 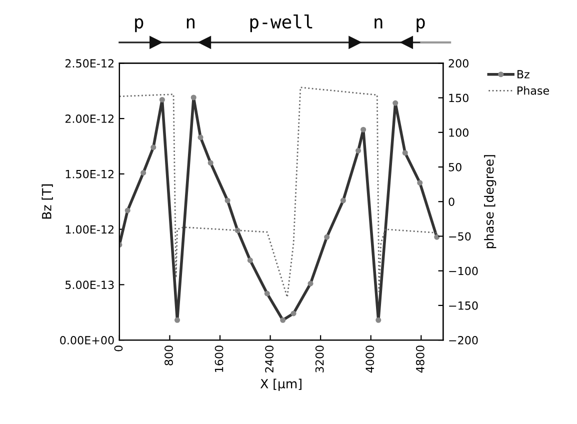 What do you see at coordinates (458, 132) in the screenshot?
I see `y2-tick-label: 100` at bounding box center [458, 132].